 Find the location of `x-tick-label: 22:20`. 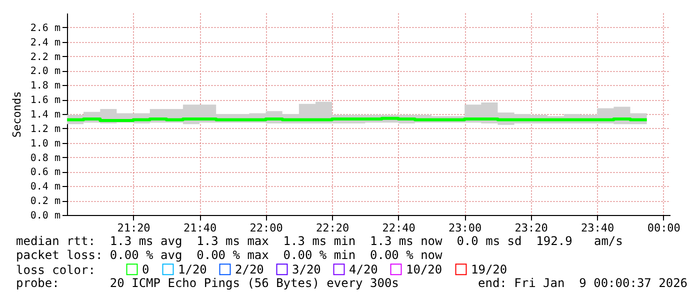

x-tick-label: 22:20 is located at coordinates (333, 228).